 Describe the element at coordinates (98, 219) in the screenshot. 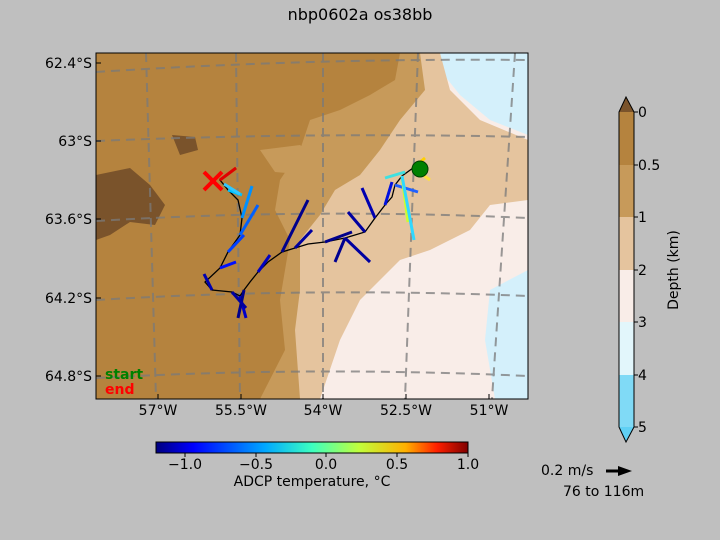

I see `lat-tick-marks` at that location.